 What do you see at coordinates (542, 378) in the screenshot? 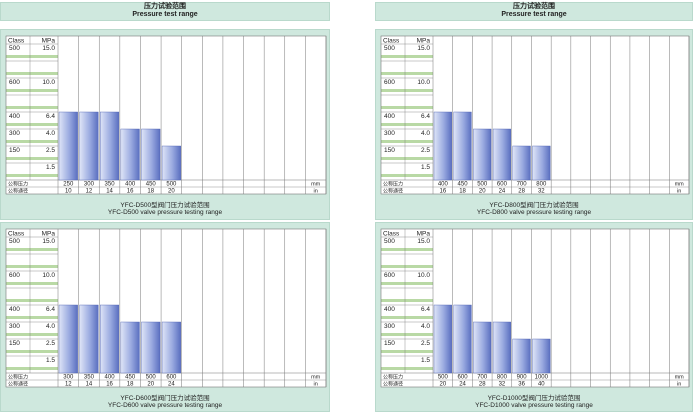
I see `x-tick-mm: 1000` at bounding box center [542, 378].